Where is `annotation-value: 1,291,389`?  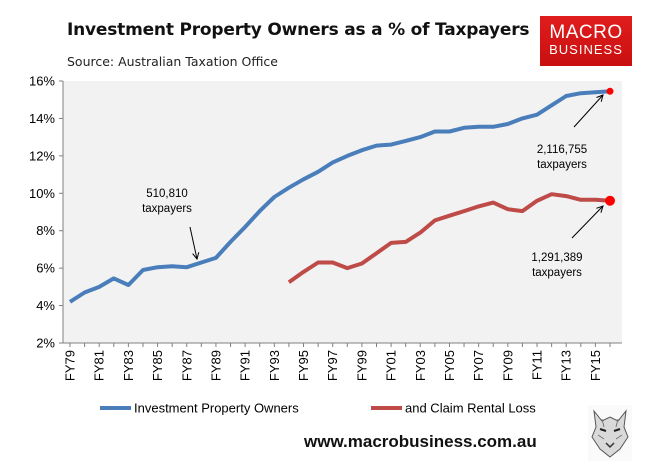
annotation-value: 1,291,389 is located at coordinates (556, 258).